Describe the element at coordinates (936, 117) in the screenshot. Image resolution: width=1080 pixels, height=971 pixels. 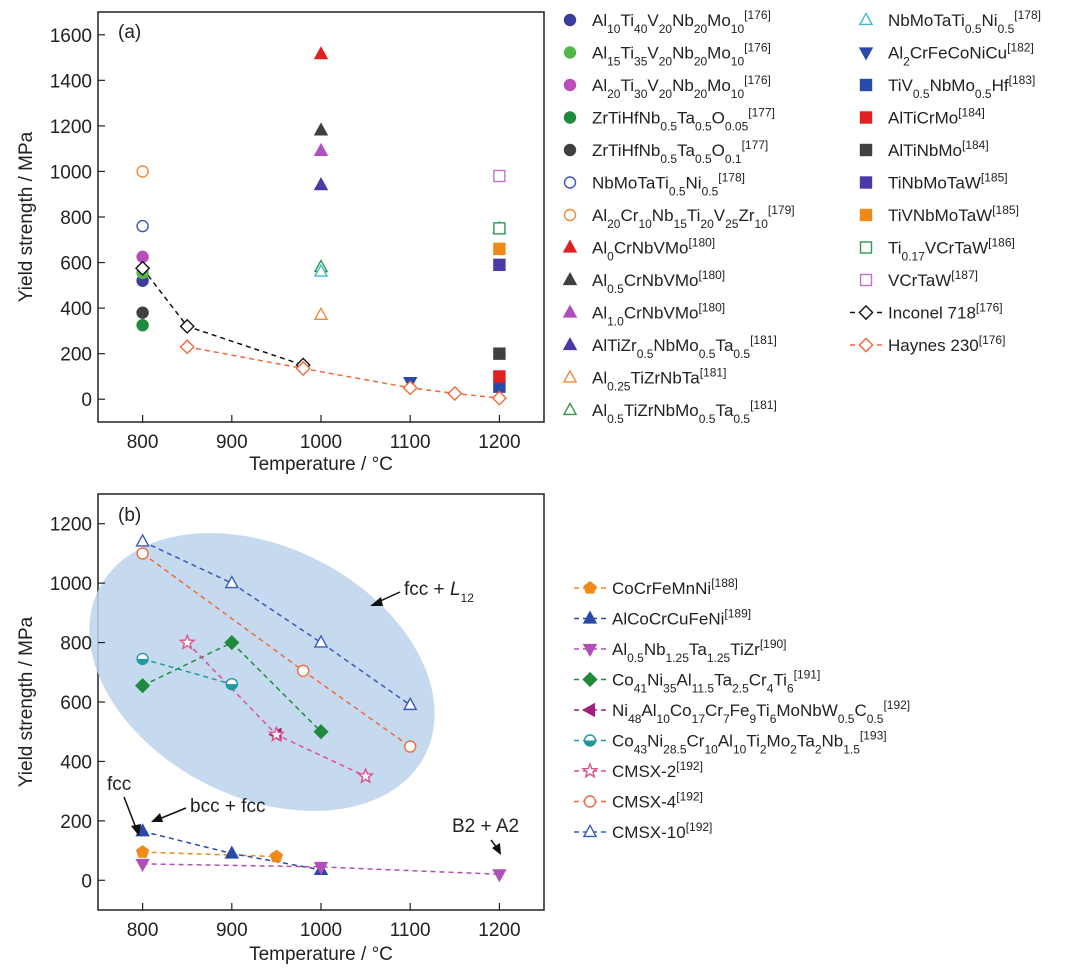
I see `legend-label: AlTiCrMo[184]` at that location.